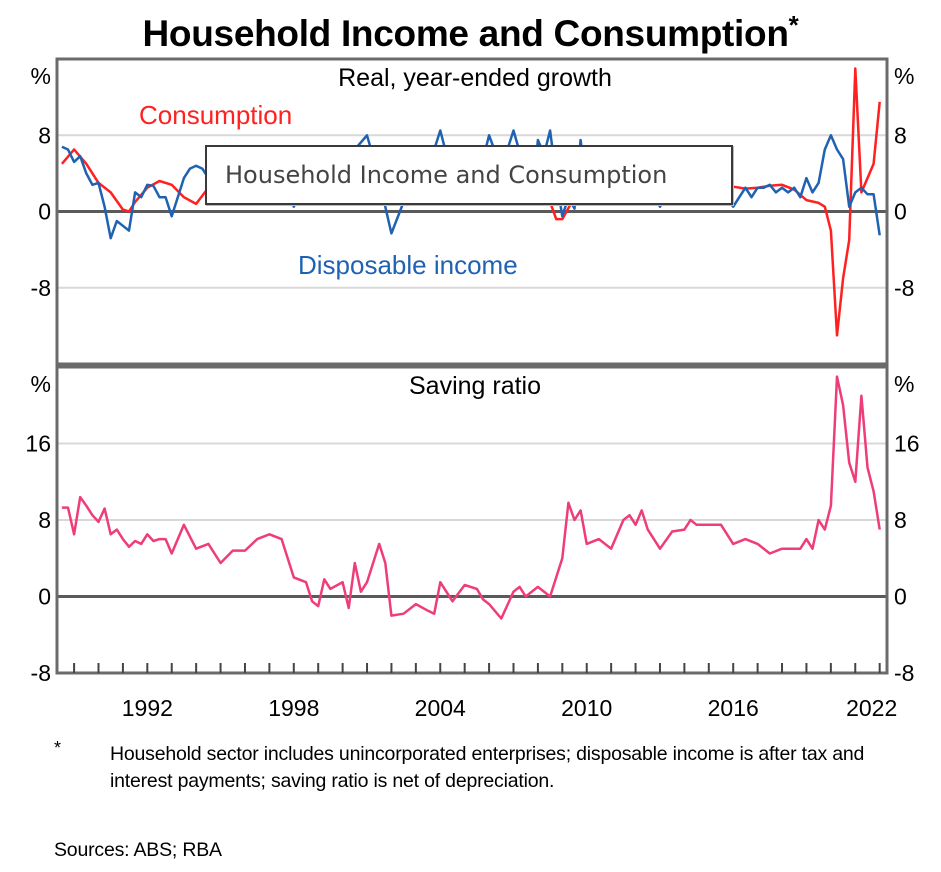 This screenshot has width=941, height=872. I want to click on x-tick-label: 2004, so click(440, 708).